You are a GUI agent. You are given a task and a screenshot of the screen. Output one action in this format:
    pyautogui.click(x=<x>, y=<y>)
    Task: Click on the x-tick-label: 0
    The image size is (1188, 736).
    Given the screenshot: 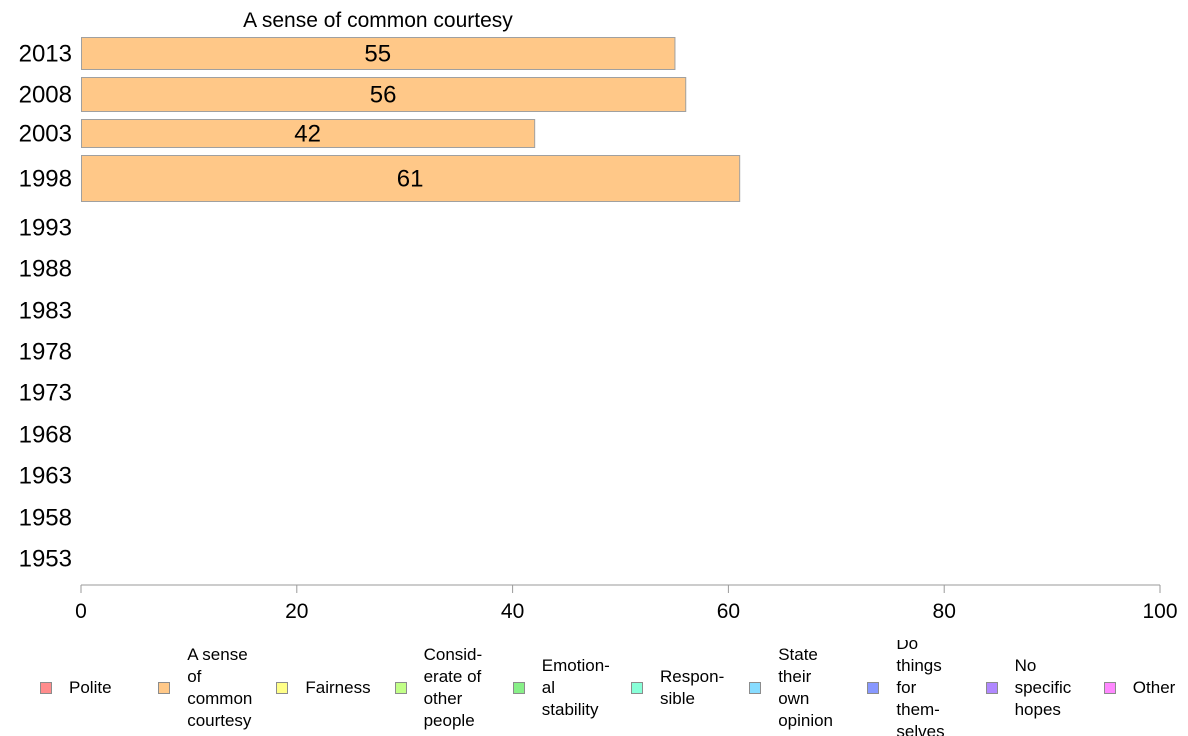 What is the action you would take?
    pyautogui.click(x=81, y=611)
    